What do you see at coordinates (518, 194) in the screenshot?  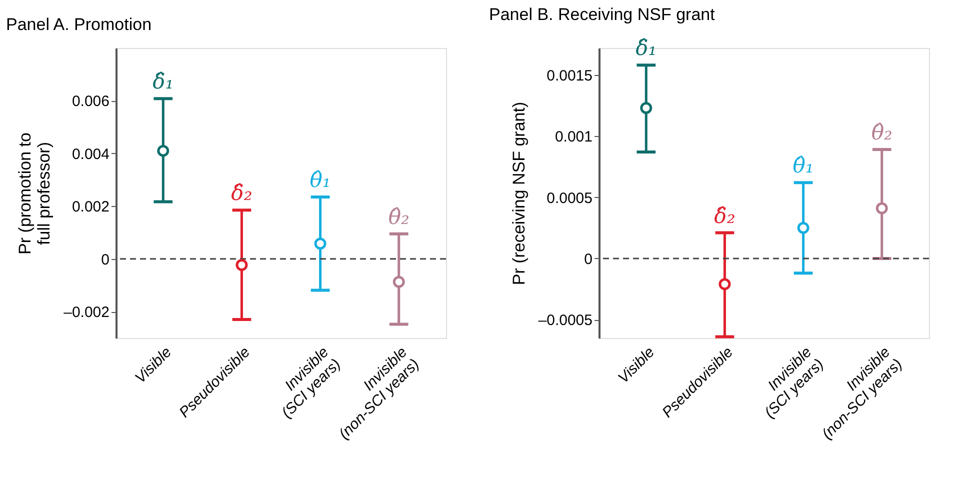 I see `y-axis-title: Pr (receiving NSF grant)` at bounding box center [518, 194].